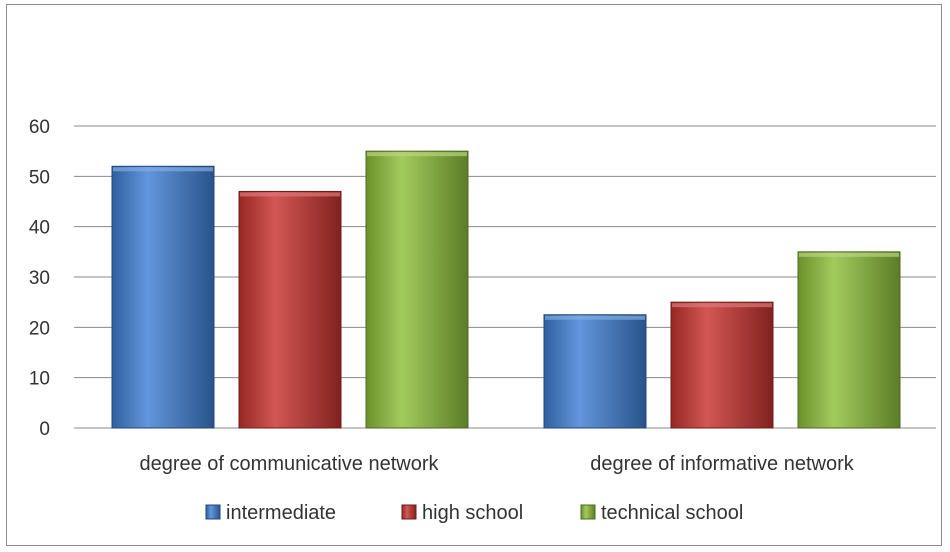 The image size is (950, 552). I want to click on legend-swatch-technical-school, so click(588, 512).